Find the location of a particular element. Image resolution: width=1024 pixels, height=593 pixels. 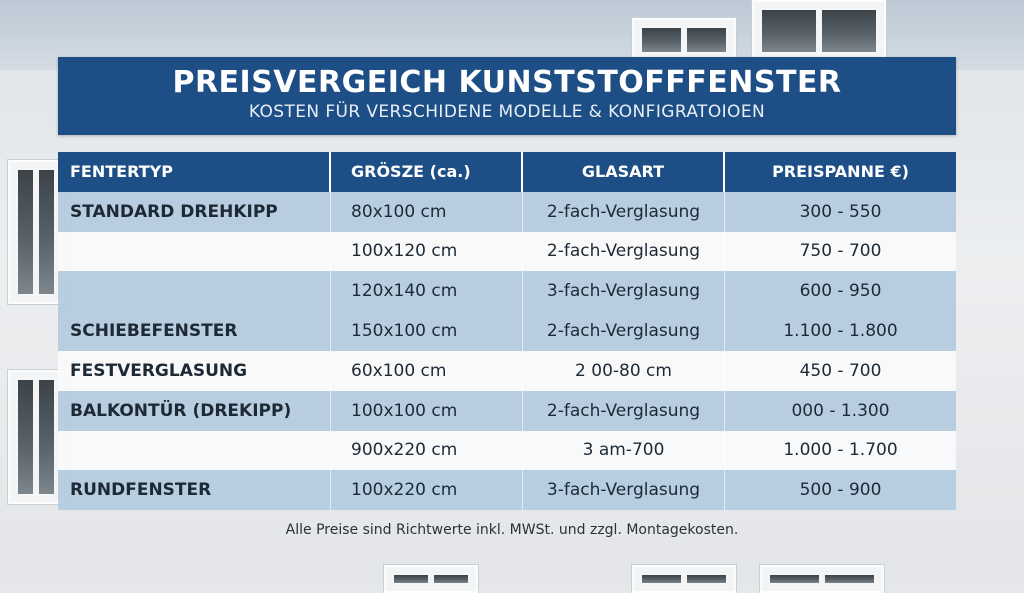

header-cell-price: PREISPANNE €) is located at coordinates (840, 172).